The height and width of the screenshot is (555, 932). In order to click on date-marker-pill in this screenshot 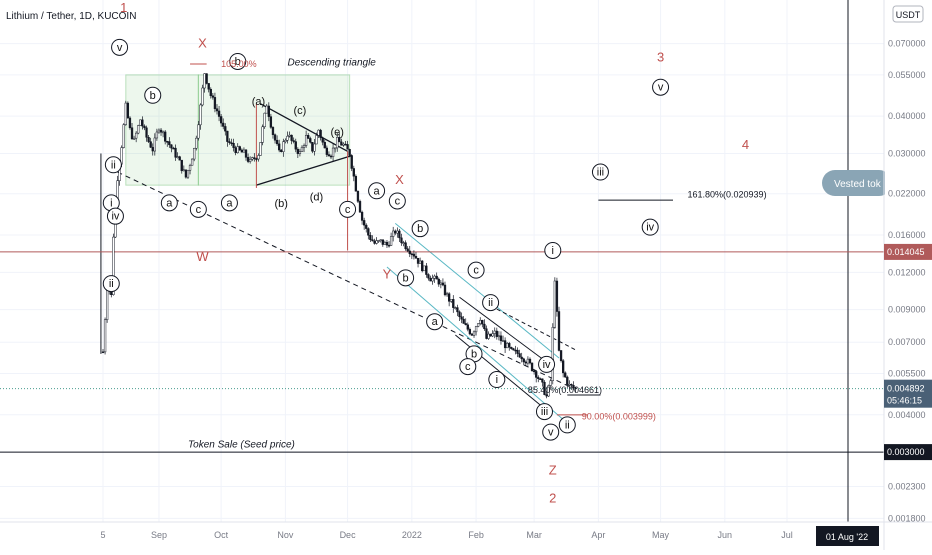, I will do `click(847, 536)`.